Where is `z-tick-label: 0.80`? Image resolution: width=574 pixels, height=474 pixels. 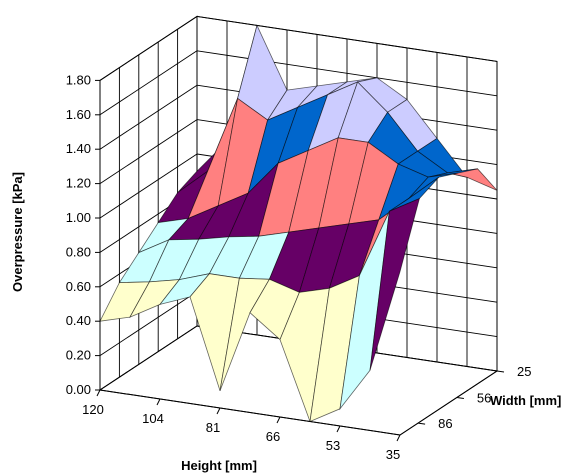 z-tick-label: 0.80 is located at coordinates (78, 251).